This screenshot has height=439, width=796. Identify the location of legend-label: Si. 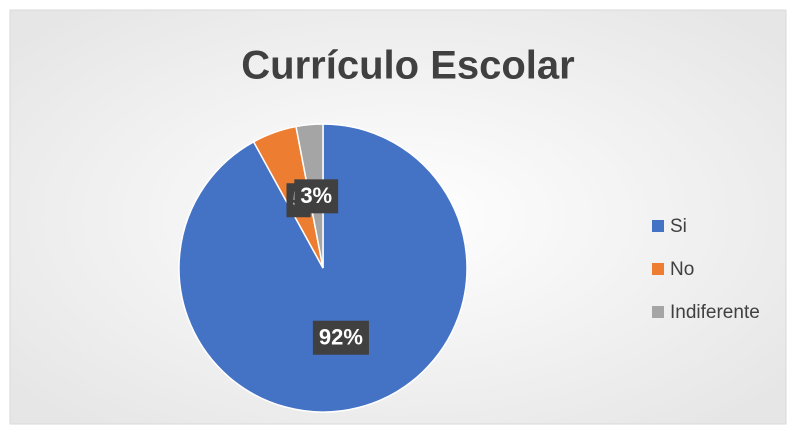
(678, 226).